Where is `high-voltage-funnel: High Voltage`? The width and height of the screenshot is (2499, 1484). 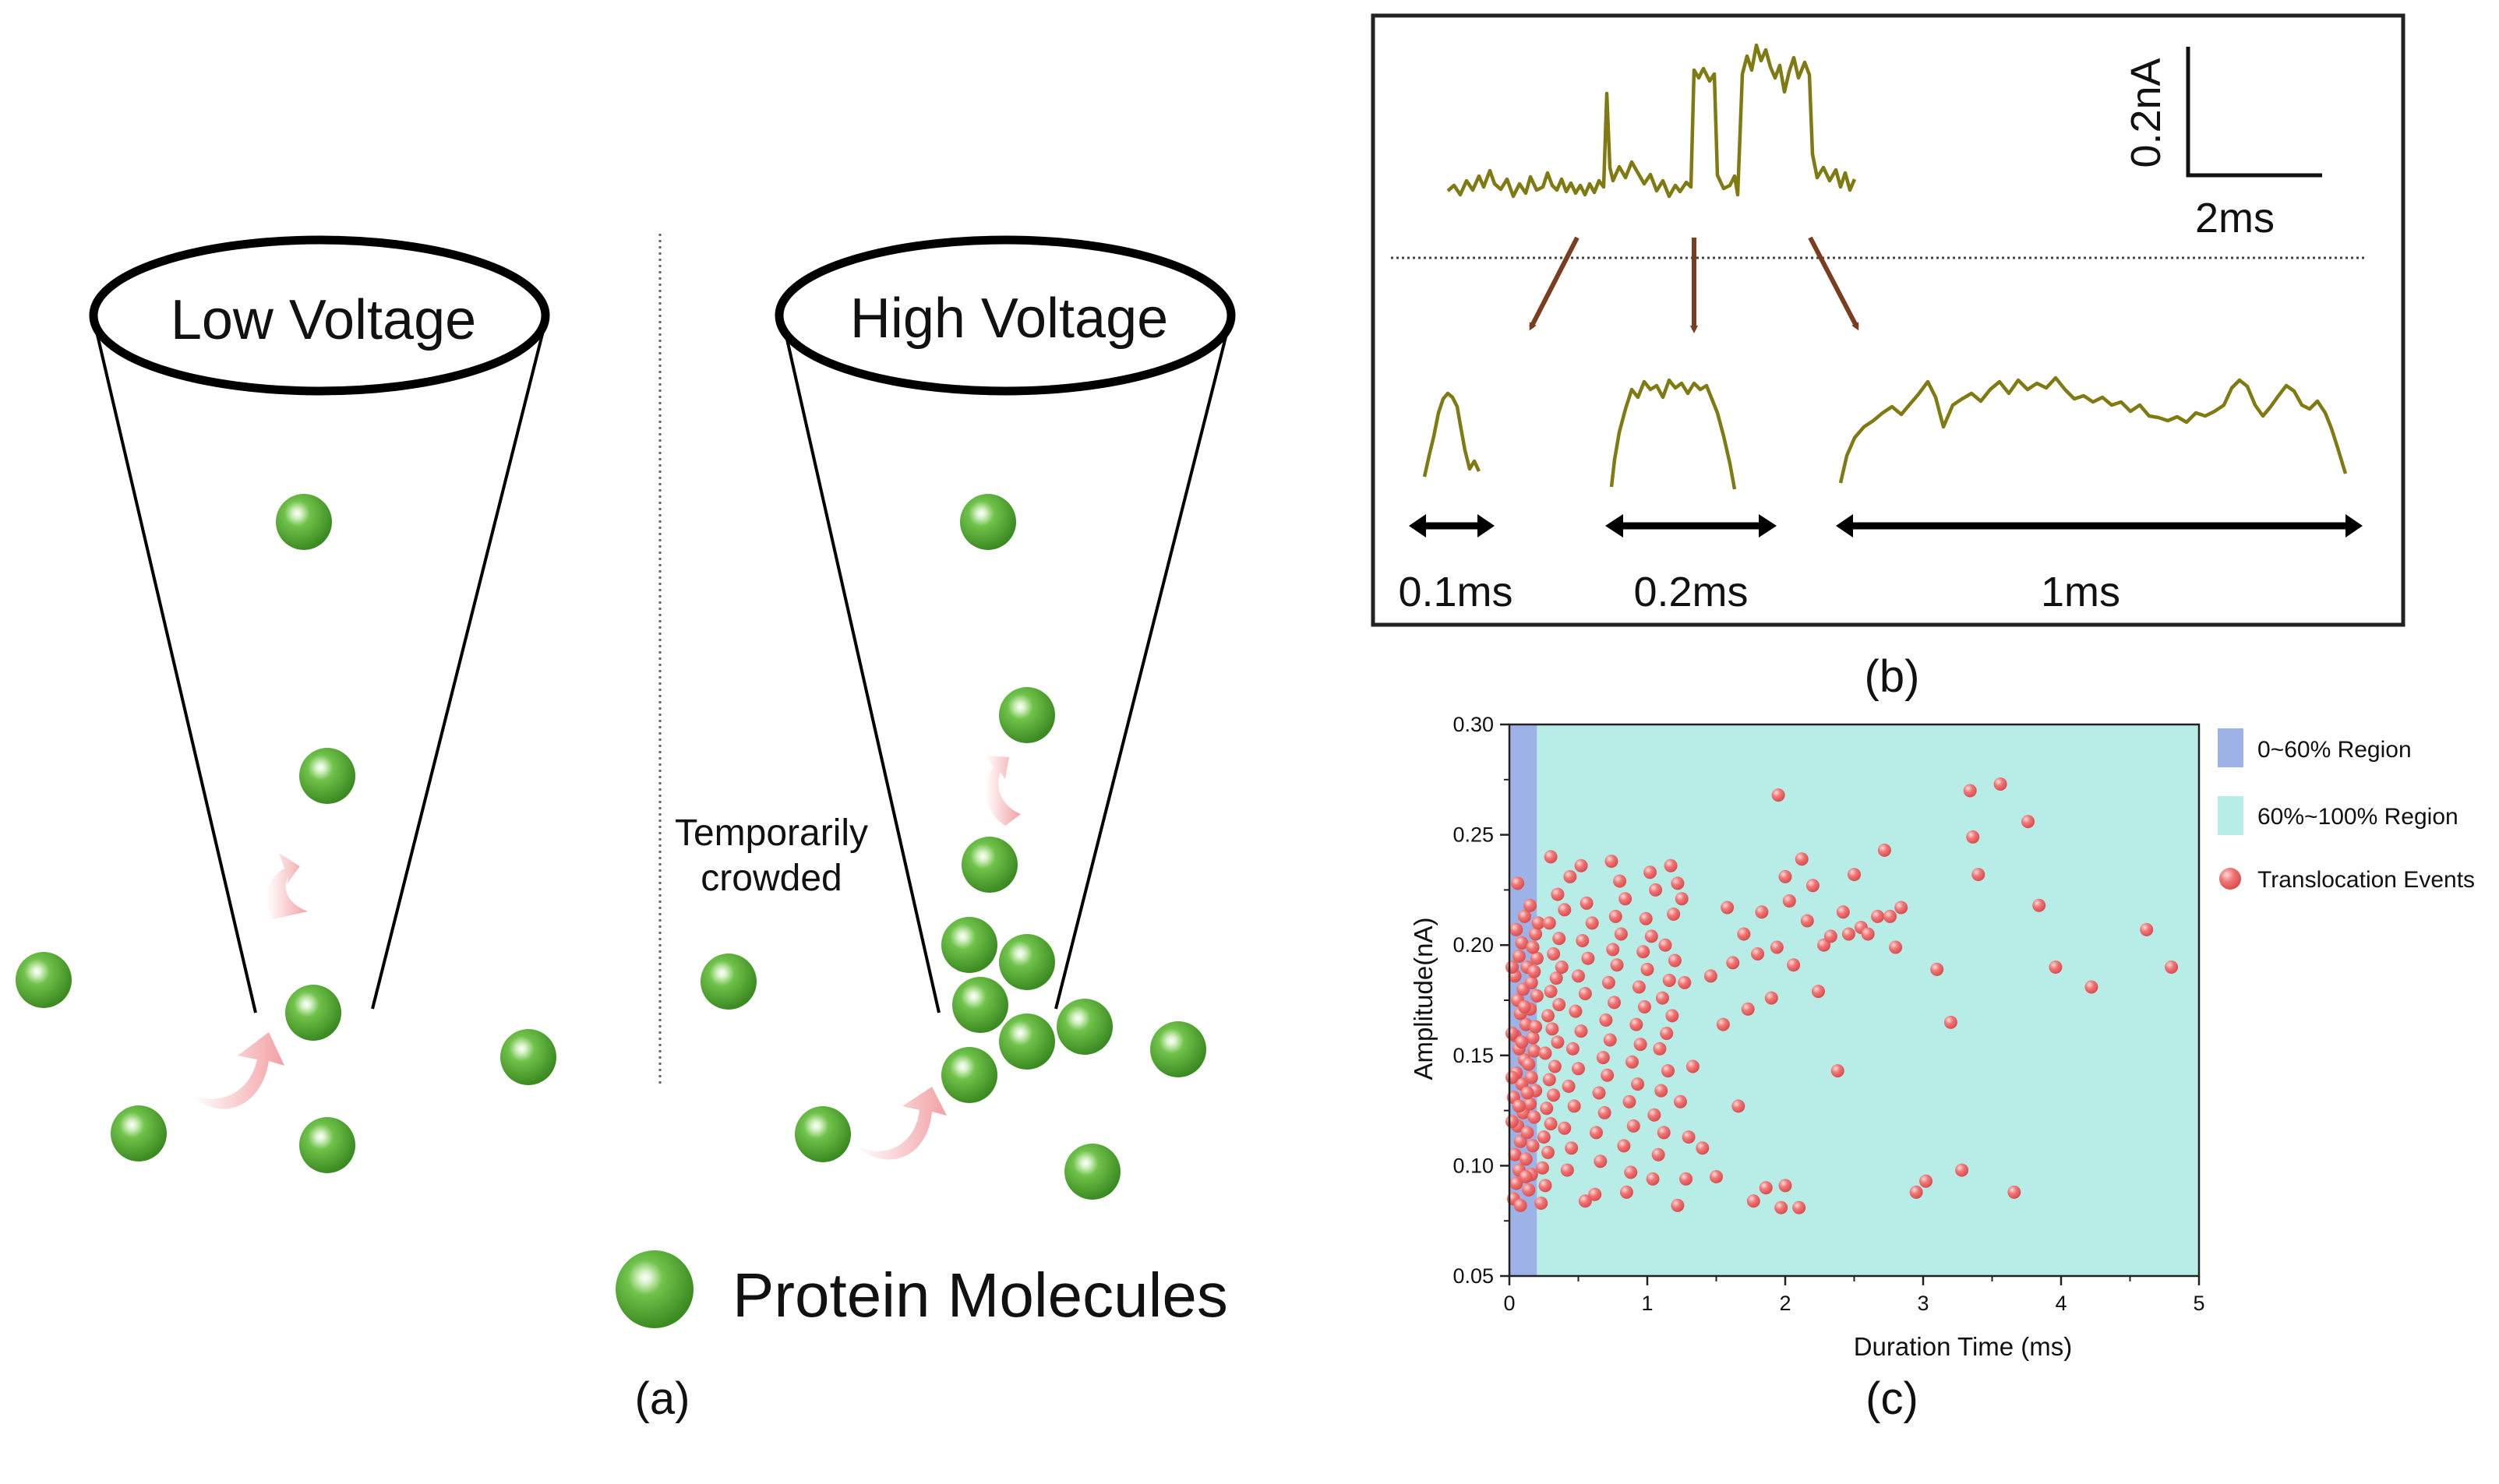 high-voltage-funnel: High Voltage is located at coordinates (1005, 624).